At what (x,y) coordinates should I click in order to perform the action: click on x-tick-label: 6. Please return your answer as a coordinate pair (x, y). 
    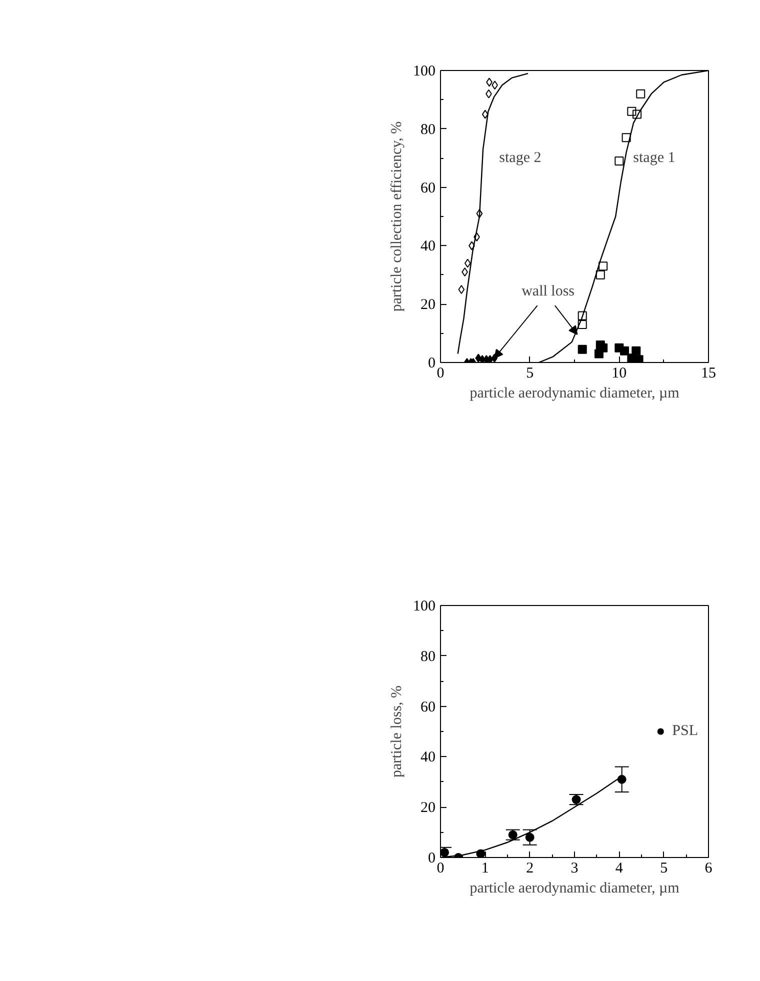
    Looking at the image, I should click on (708, 868).